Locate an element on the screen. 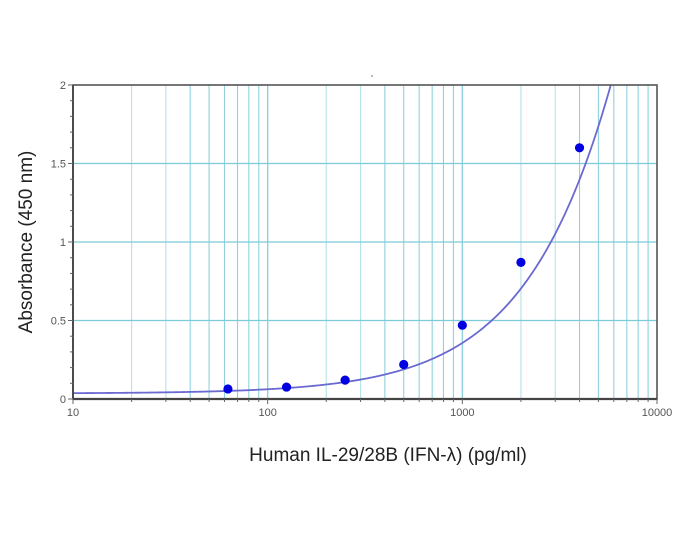 This screenshot has width=690, height=555. y-tick-label: 1 is located at coordinates (63, 243).